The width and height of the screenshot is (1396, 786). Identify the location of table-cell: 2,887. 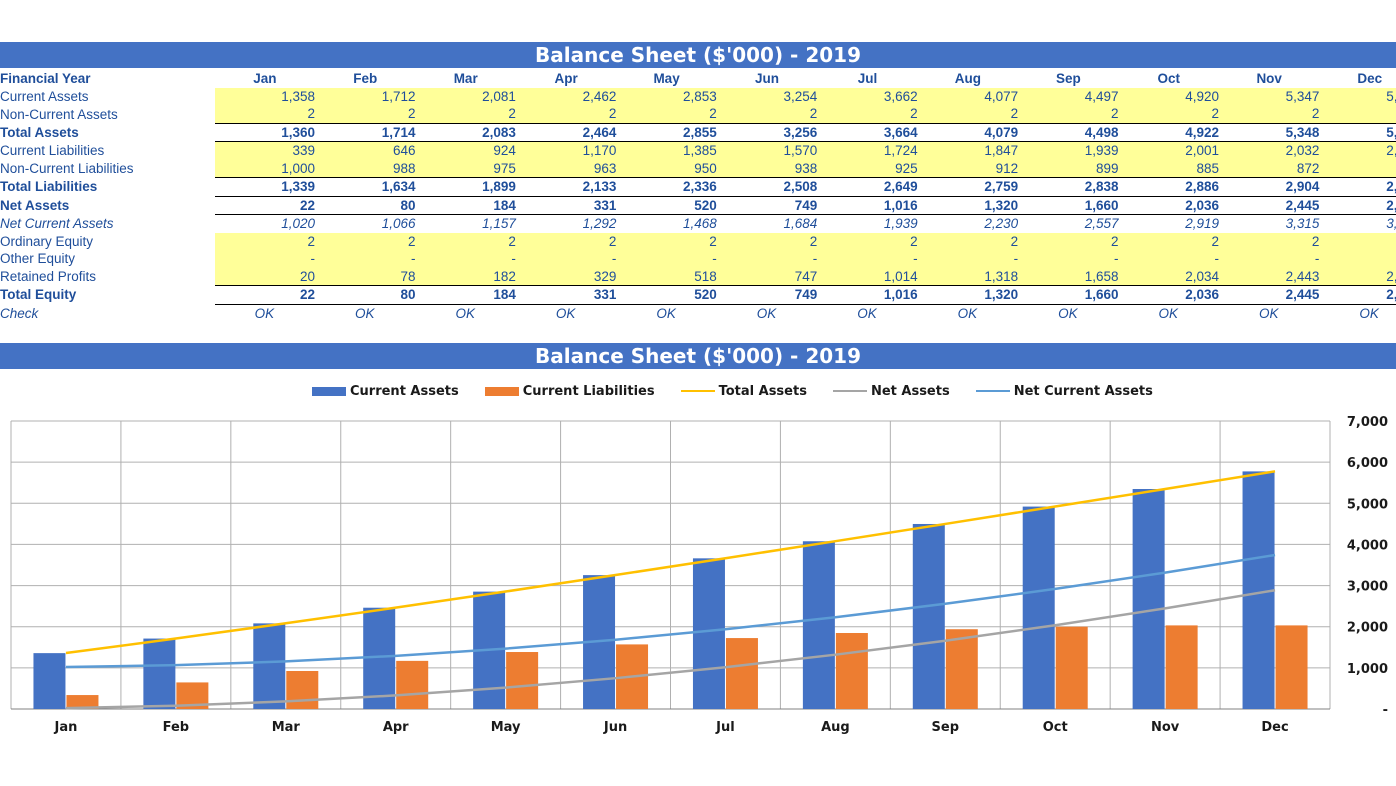
(1357, 295).